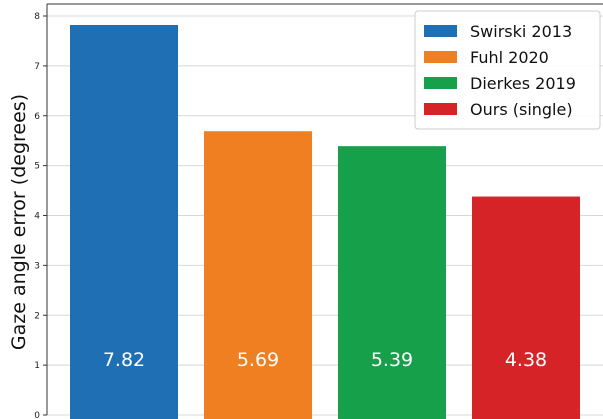 This screenshot has height=419, width=603. Describe the element at coordinates (37, 117) in the screenshot. I see `y-tick-label: 6` at that location.